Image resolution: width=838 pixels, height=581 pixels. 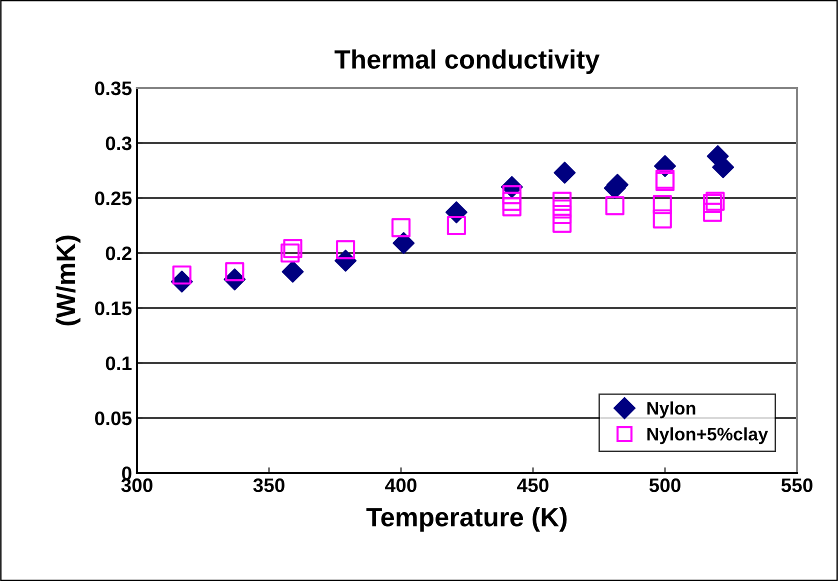 I want to click on y-tick-label: 0.05, so click(x=113, y=418).